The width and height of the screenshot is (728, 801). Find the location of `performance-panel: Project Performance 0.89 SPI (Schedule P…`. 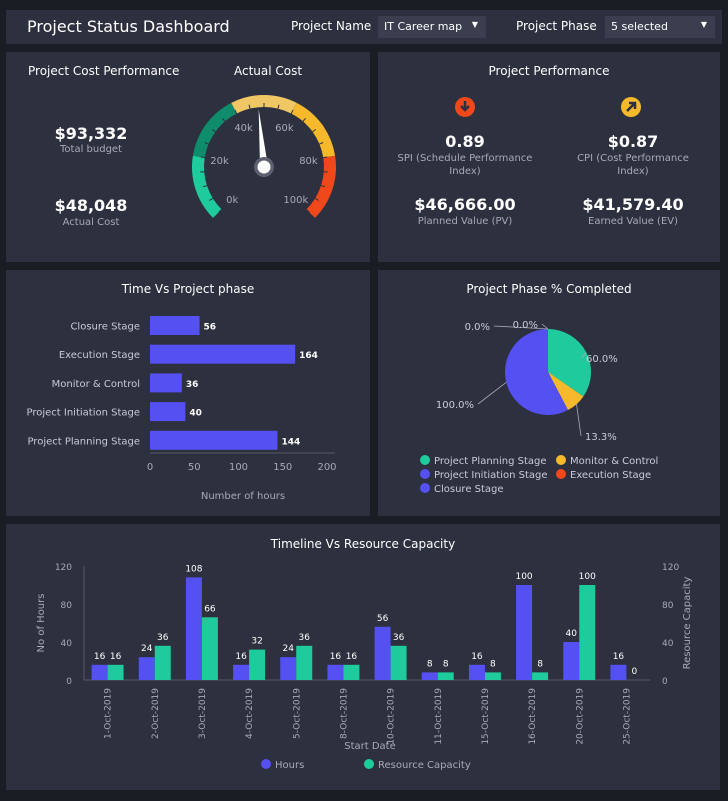

performance-panel: Project Performance 0.89 SPI (Schedule P… is located at coordinates (549, 157).